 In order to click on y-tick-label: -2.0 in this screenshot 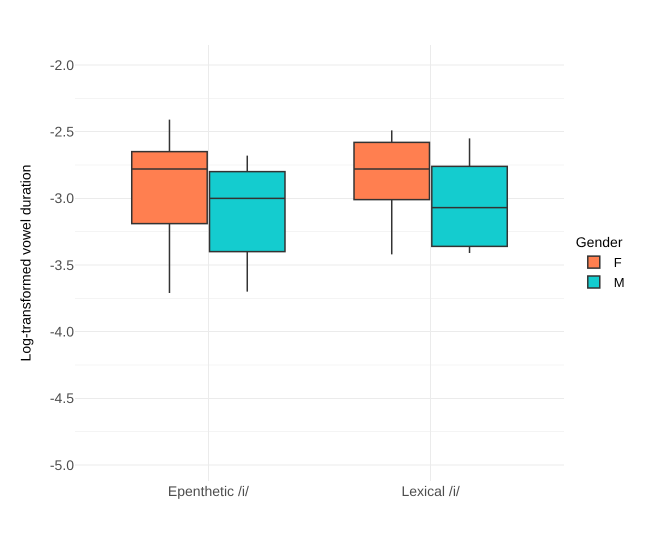, I will do `click(62, 64)`.